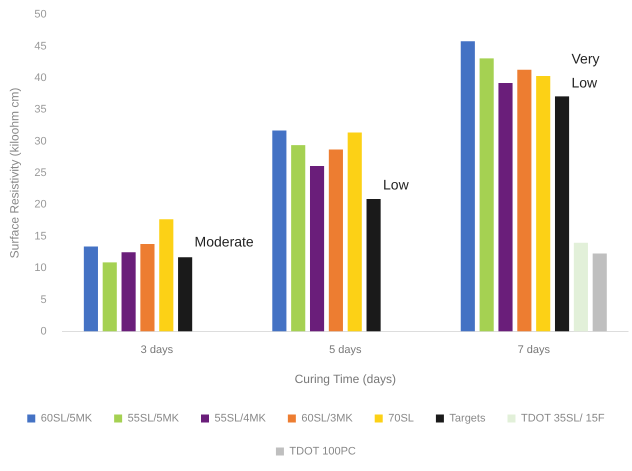 This screenshot has height=471, width=632. What do you see at coordinates (157, 350) in the screenshot?
I see `x-tick-label: 3 days` at bounding box center [157, 350].